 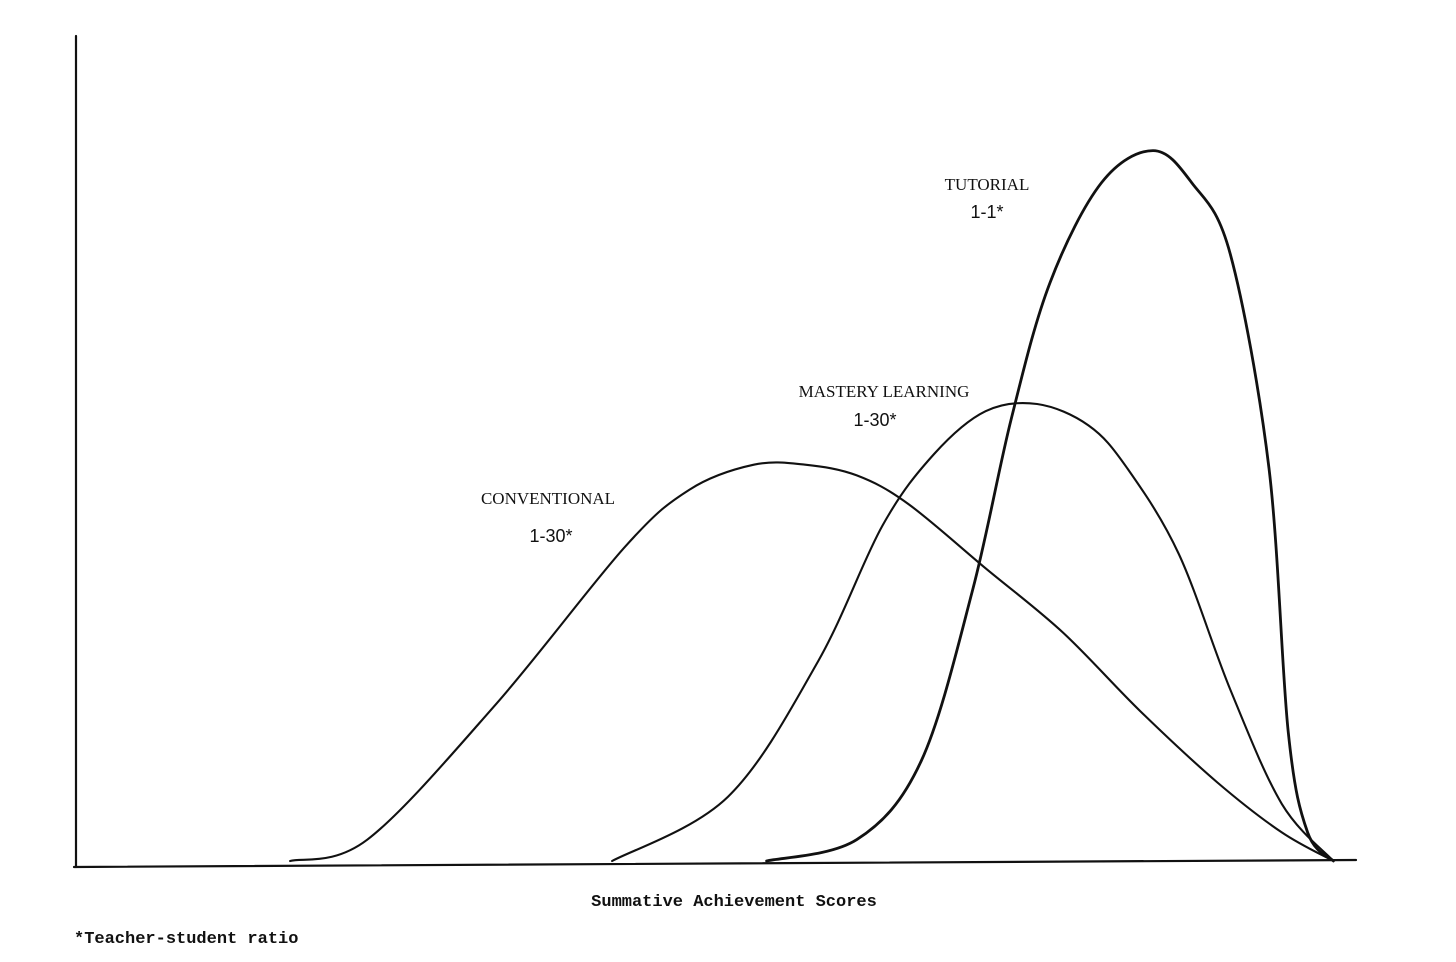 What do you see at coordinates (874, 420) in the screenshot?
I see `series-ratio-mastery-learning: 1-30*` at bounding box center [874, 420].